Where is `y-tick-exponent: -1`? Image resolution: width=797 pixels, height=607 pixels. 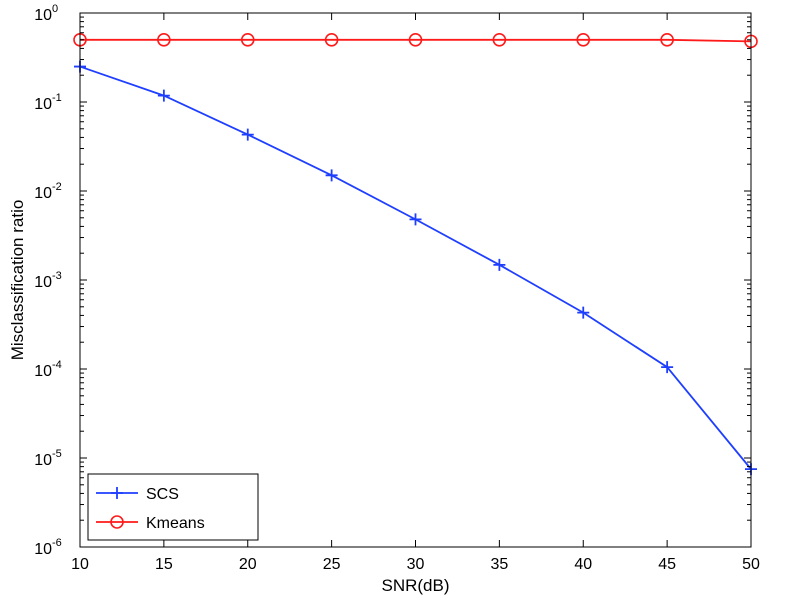 y-tick-exponent: -1 is located at coordinates (57, 98).